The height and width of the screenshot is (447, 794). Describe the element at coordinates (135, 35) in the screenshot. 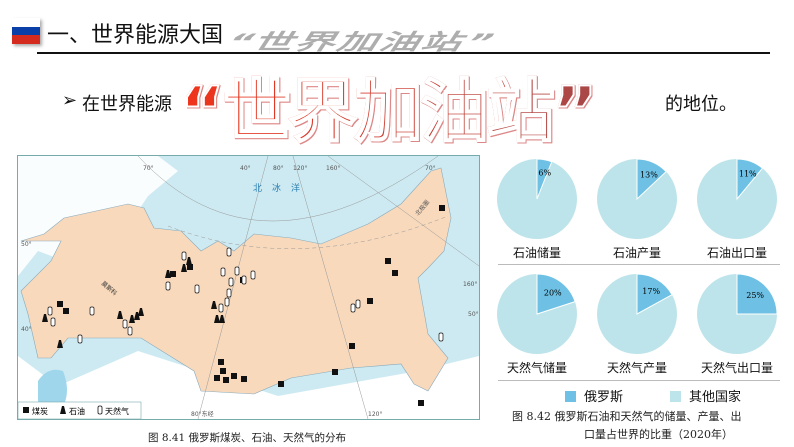

I see `section-title: 一、世界能源大国` at that location.